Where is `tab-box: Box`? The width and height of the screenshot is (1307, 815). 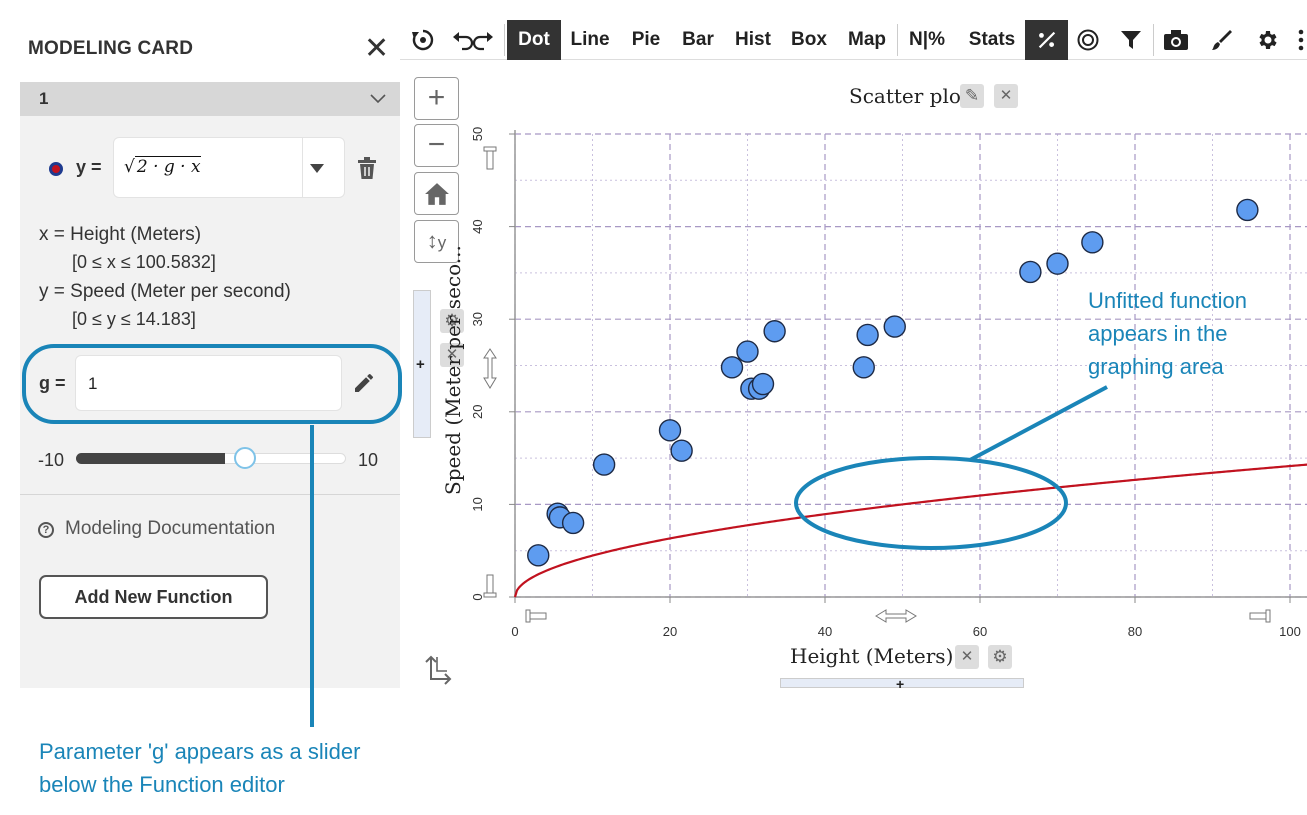
tab-box: Box is located at coordinates (809, 39).